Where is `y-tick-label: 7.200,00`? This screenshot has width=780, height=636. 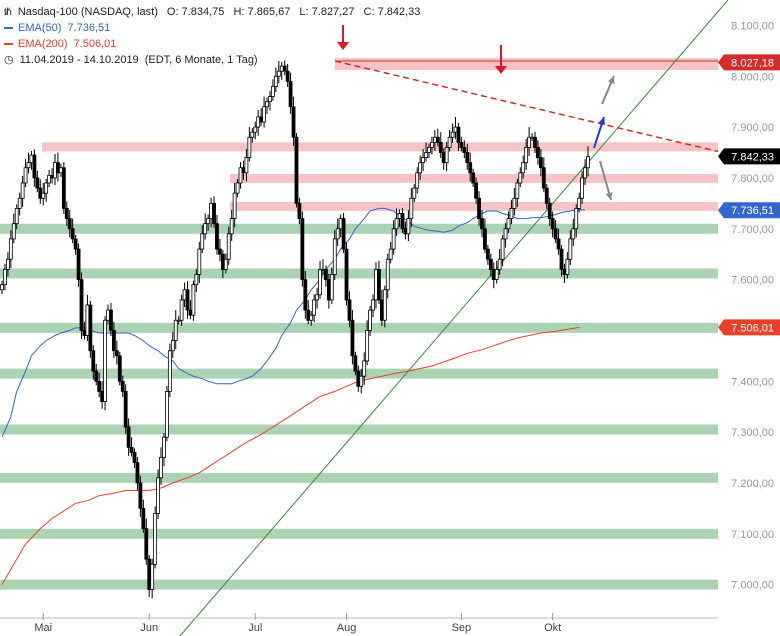 y-tick-label: 7.200,00 is located at coordinates (752, 484).